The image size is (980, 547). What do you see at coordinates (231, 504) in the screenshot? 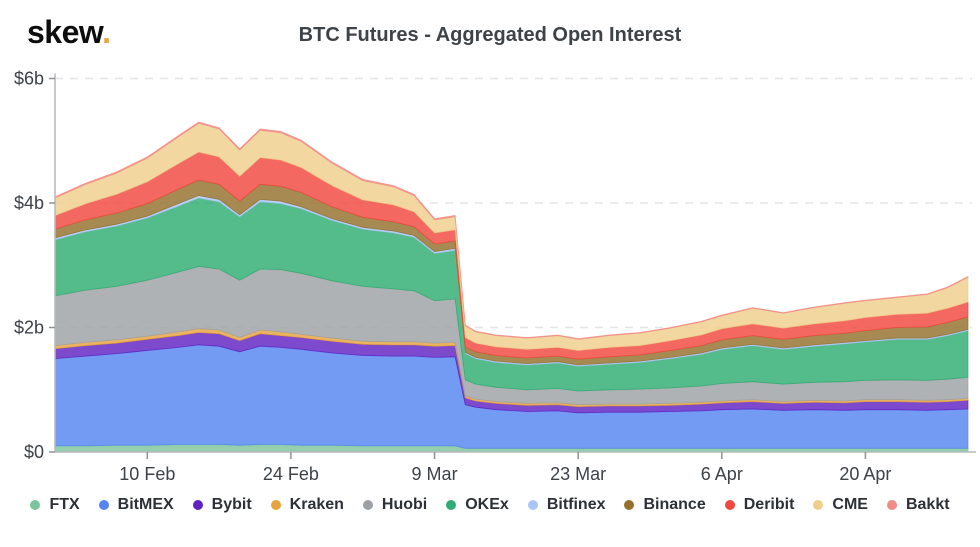
I see `legend-label: Bybit` at bounding box center [231, 504].